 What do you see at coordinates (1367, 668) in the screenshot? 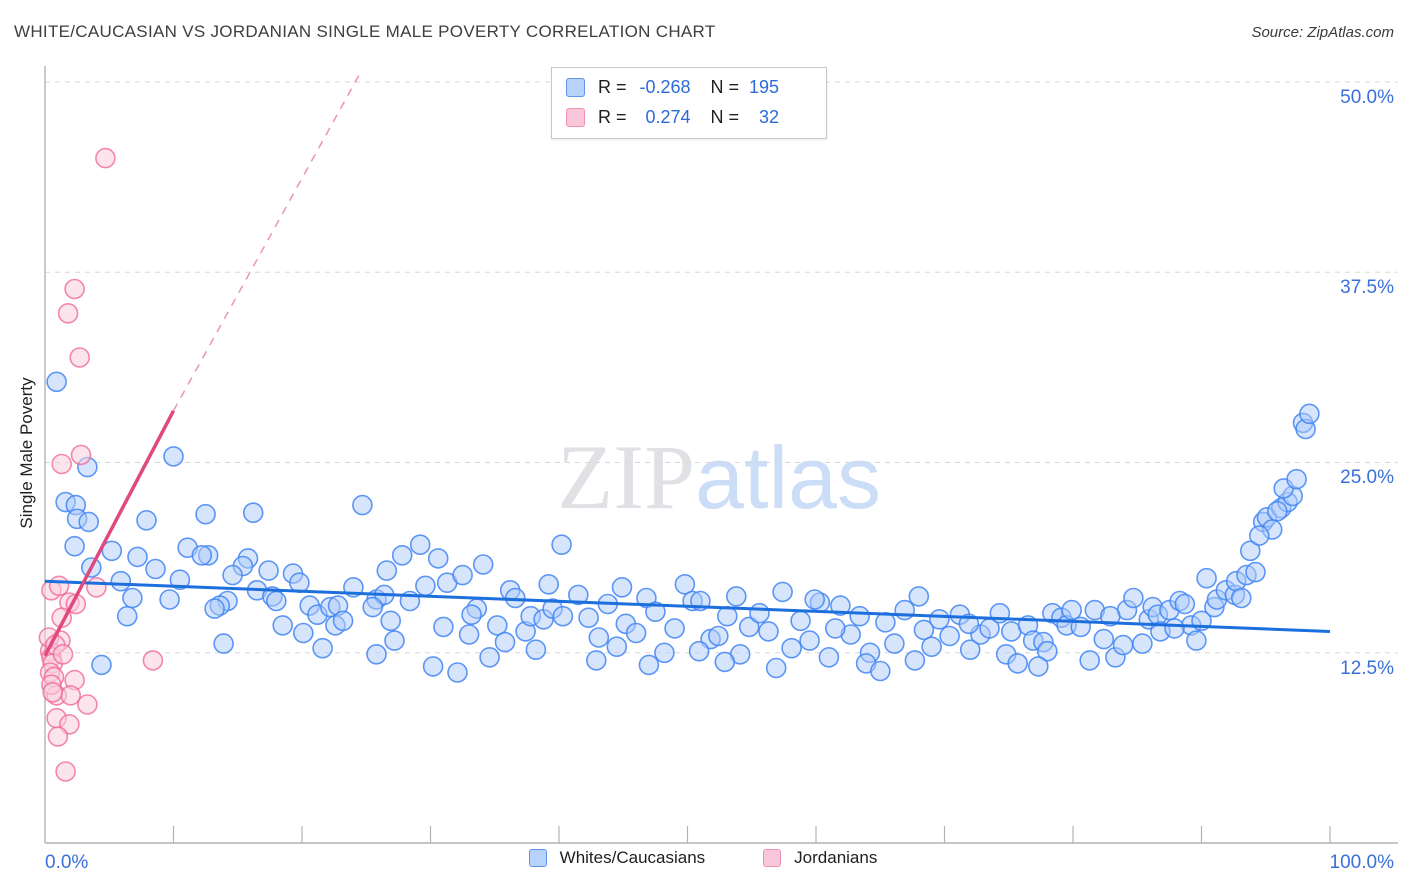
I see `y-tick-label-12-5: 12.5%` at bounding box center [1367, 668].